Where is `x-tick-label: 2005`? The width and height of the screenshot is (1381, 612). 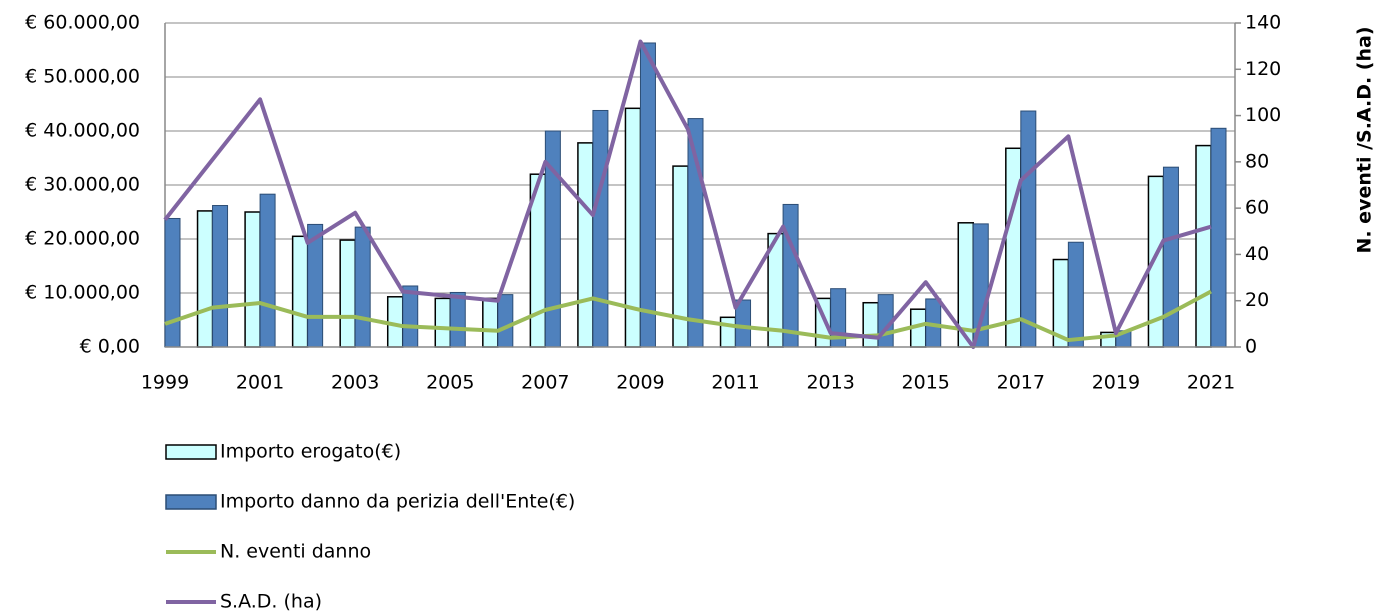
x-tick-label: 2005 is located at coordinates (450, 383).